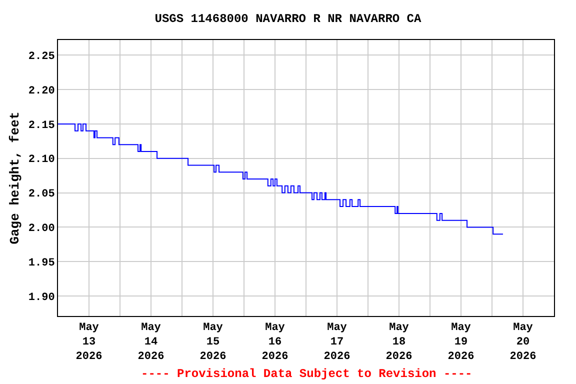  I want to click on y-axis-title: Gage height, feet, so click(14, 178).